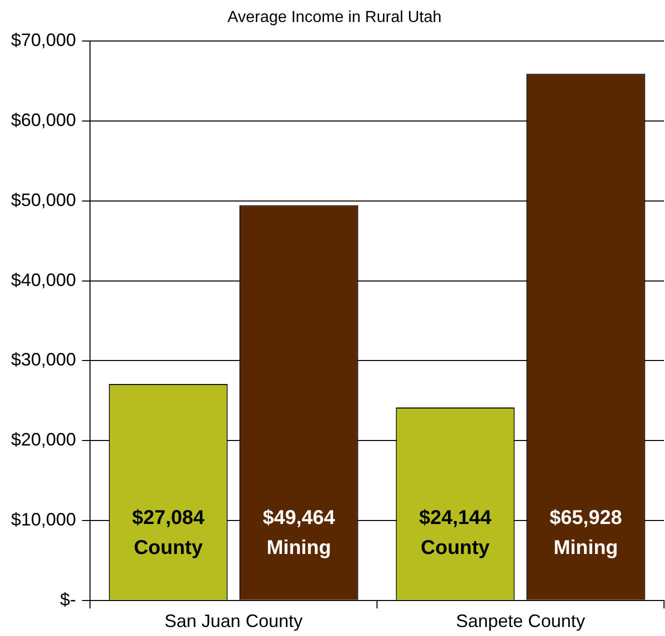 This screenshot has height=636, width=665. Describe the element at coordinates (43, 519) in the screenshot. I see `y-tick-label: $10,000` at that location.